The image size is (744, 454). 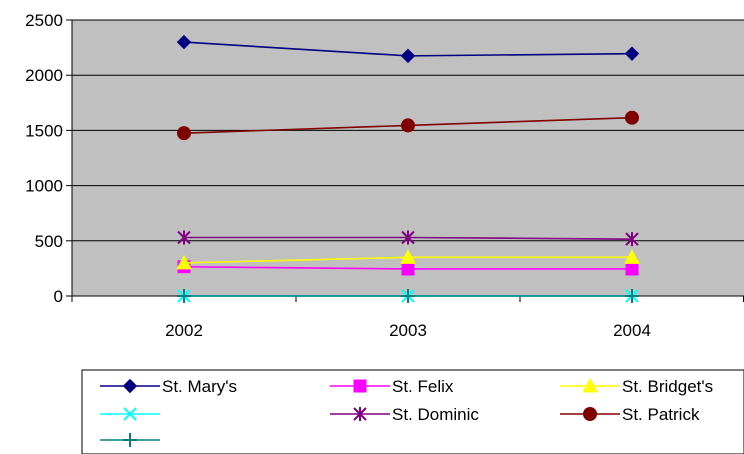 What do you see at coordinates (44, 186) in the screenshot?
I see `y-tick-label: 1000` at bounding box center [44, 186].